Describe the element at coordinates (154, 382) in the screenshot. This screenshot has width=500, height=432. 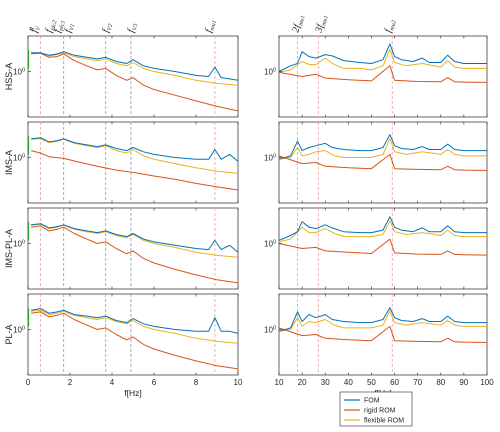
I see `x-tick-label: 6` at that location.